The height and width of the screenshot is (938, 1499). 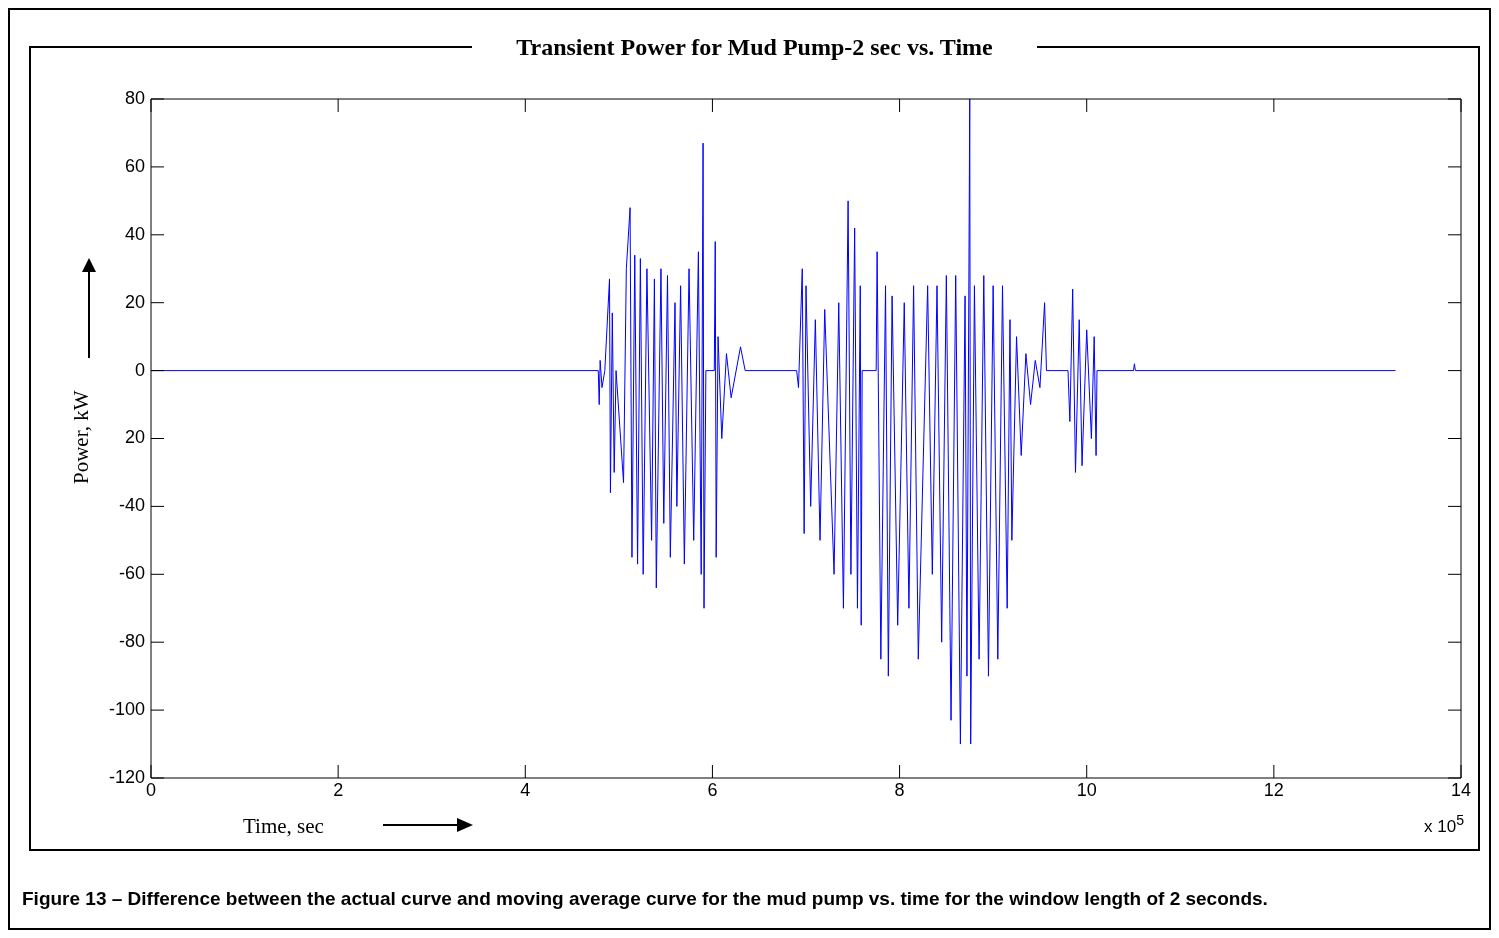 I want to click on x-tick-label: 14, so click(x=1461, y=789).